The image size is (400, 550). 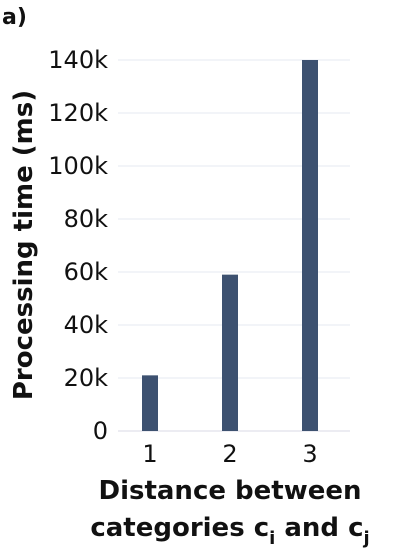 I want to click on y-tick-label: 120k, so click(x=78, y=113).